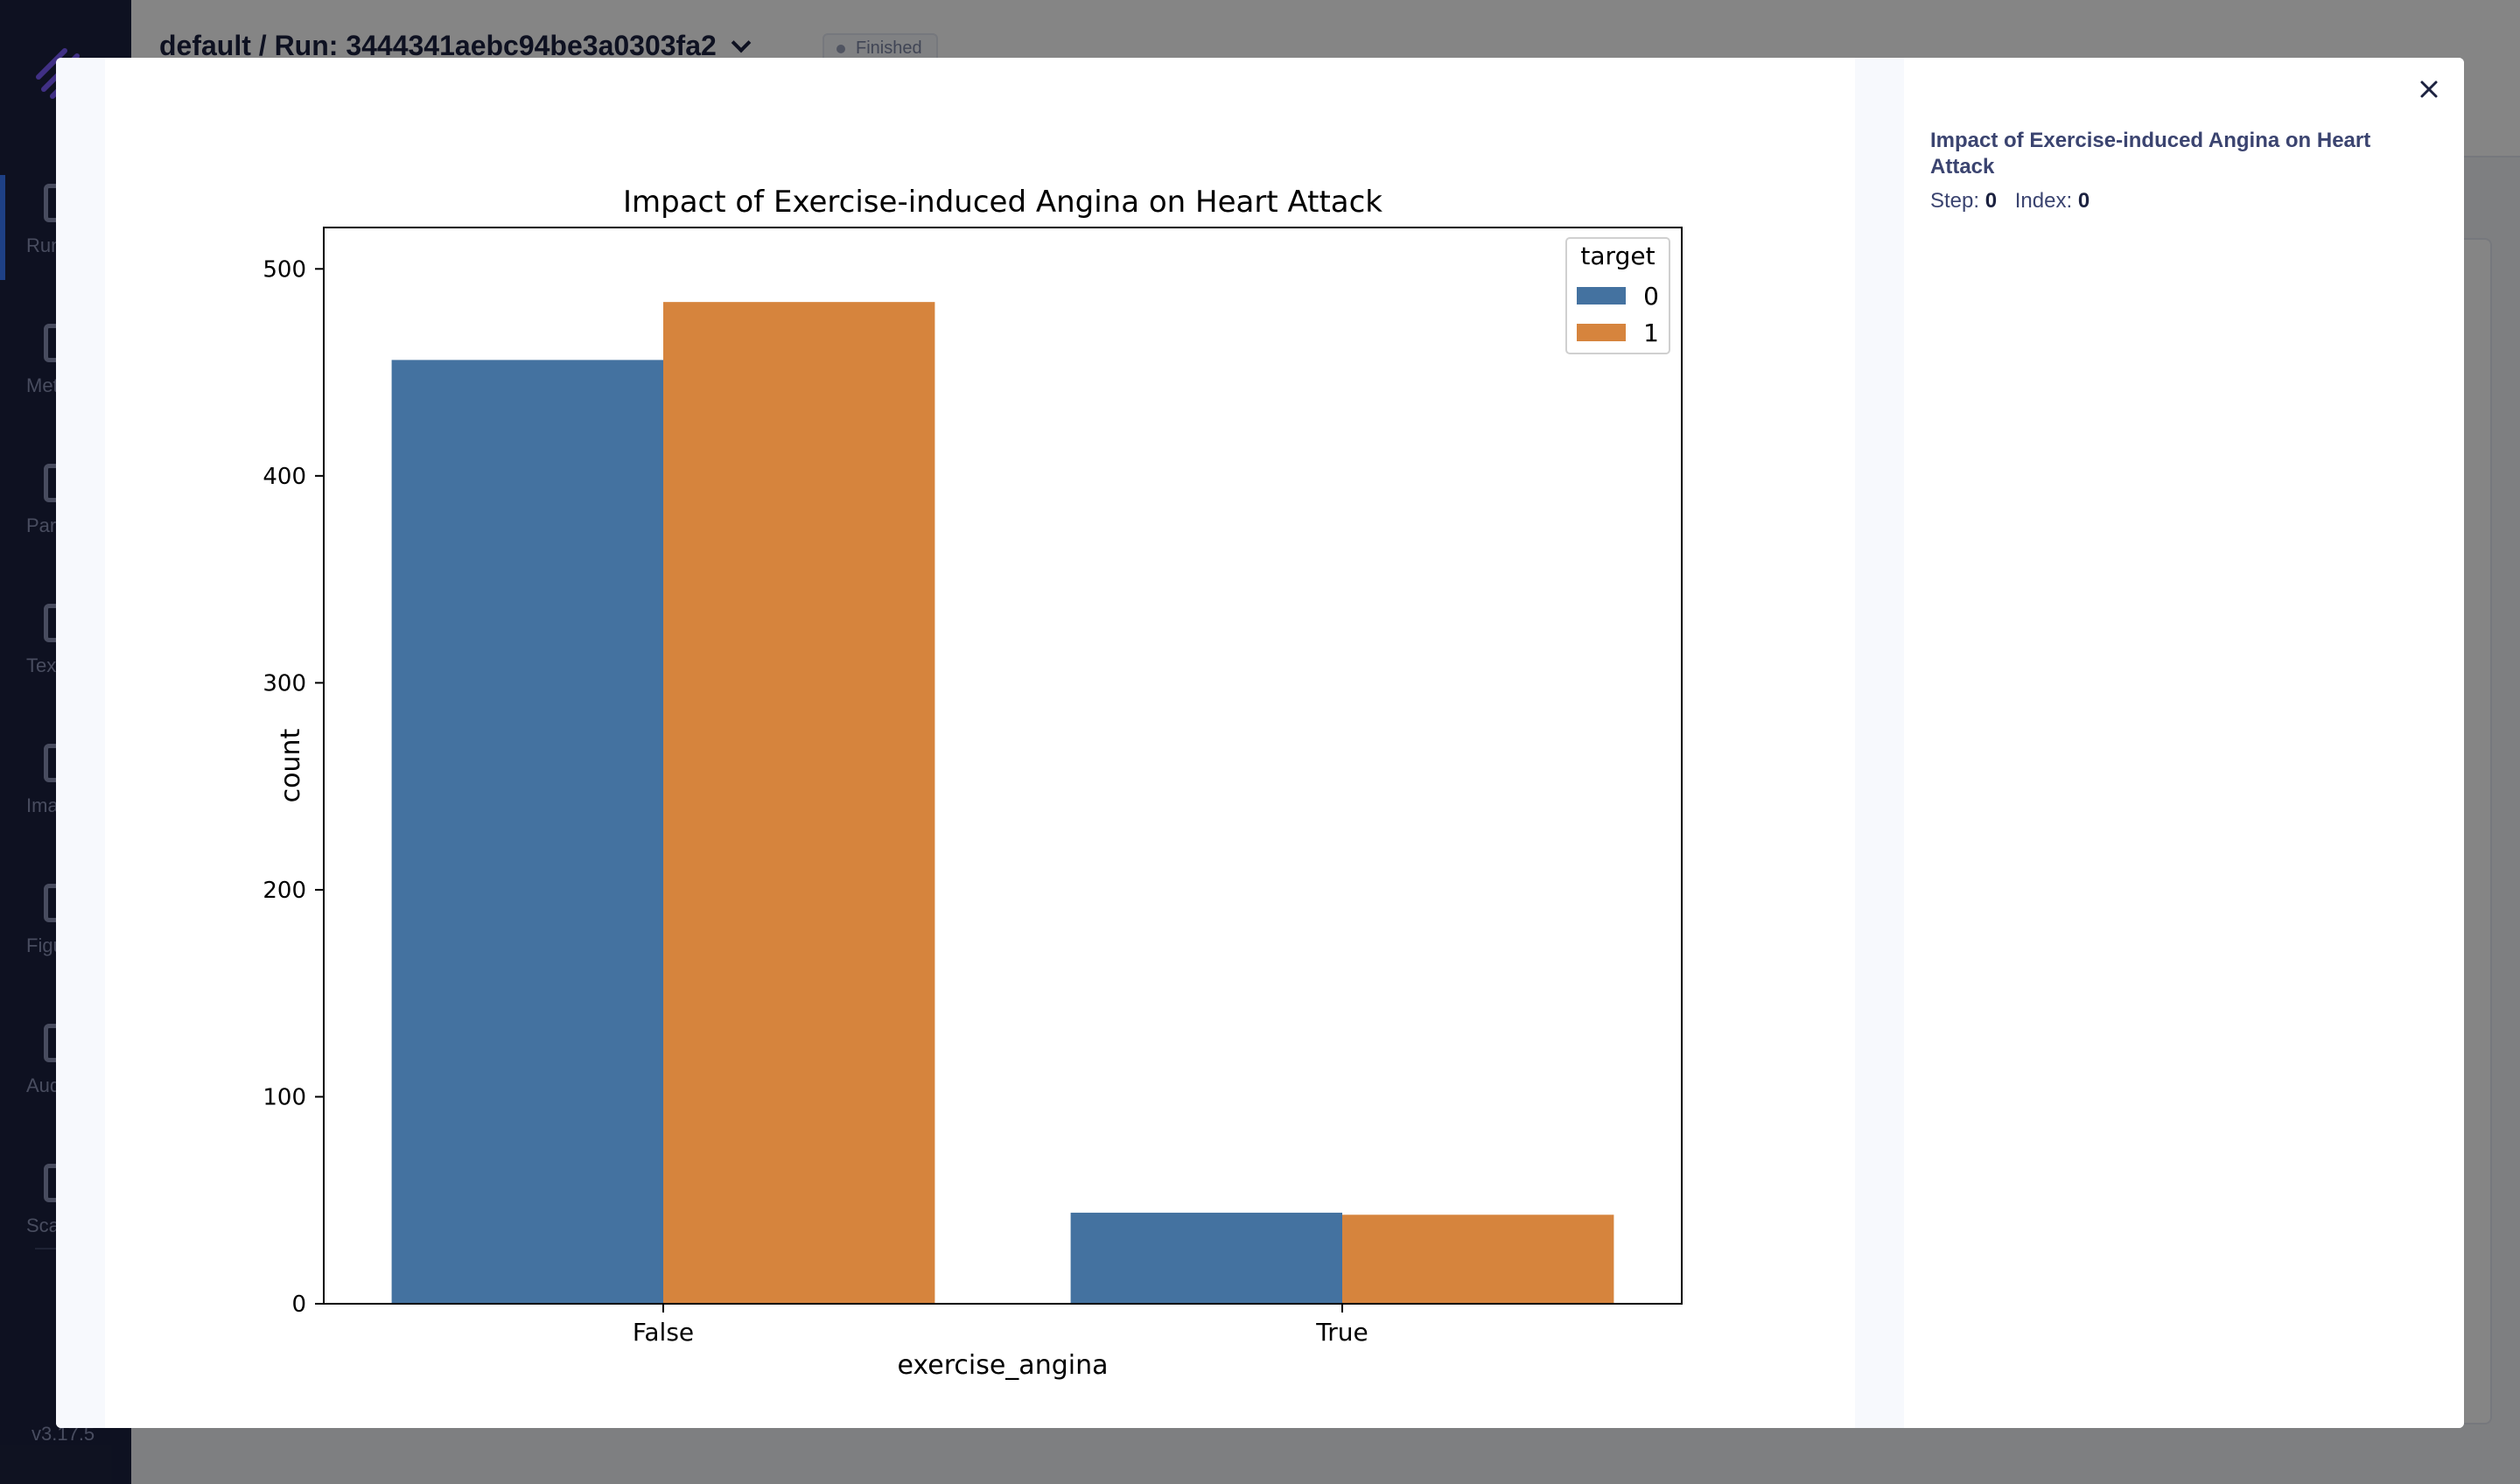  I want to click on y-tick-label: 300, so click(284, 683).